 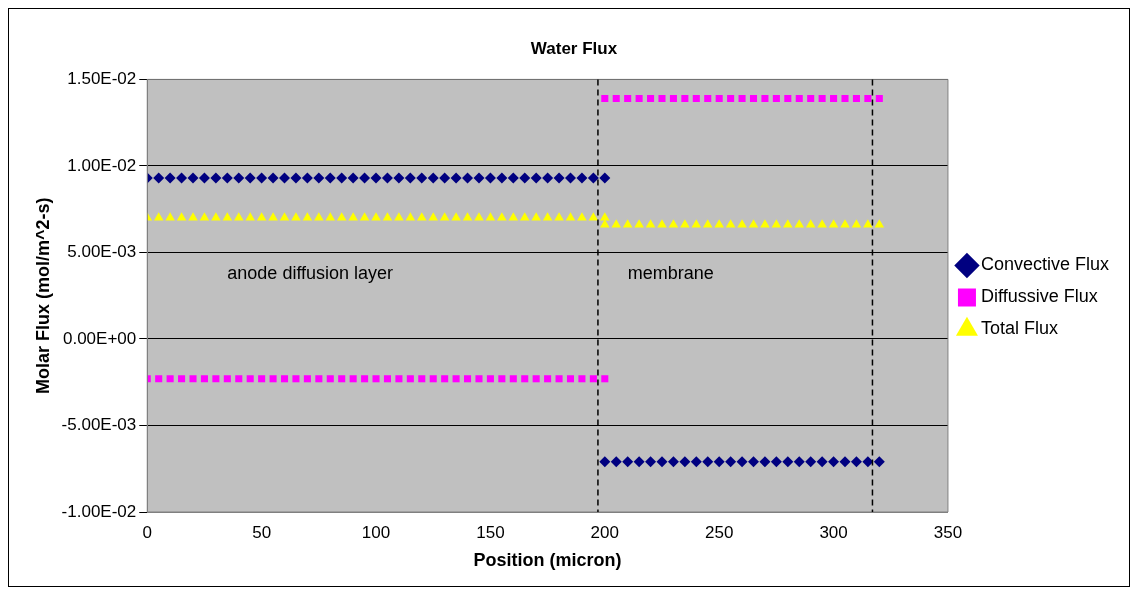 I want to click on annotation: membrane, so click(x=670, y=273).